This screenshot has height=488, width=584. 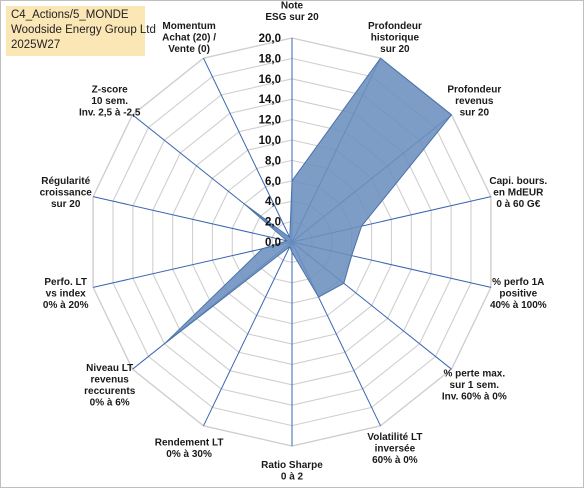 I want to click on axis-label-line: Niveau LT, so click(x=109, y=368).